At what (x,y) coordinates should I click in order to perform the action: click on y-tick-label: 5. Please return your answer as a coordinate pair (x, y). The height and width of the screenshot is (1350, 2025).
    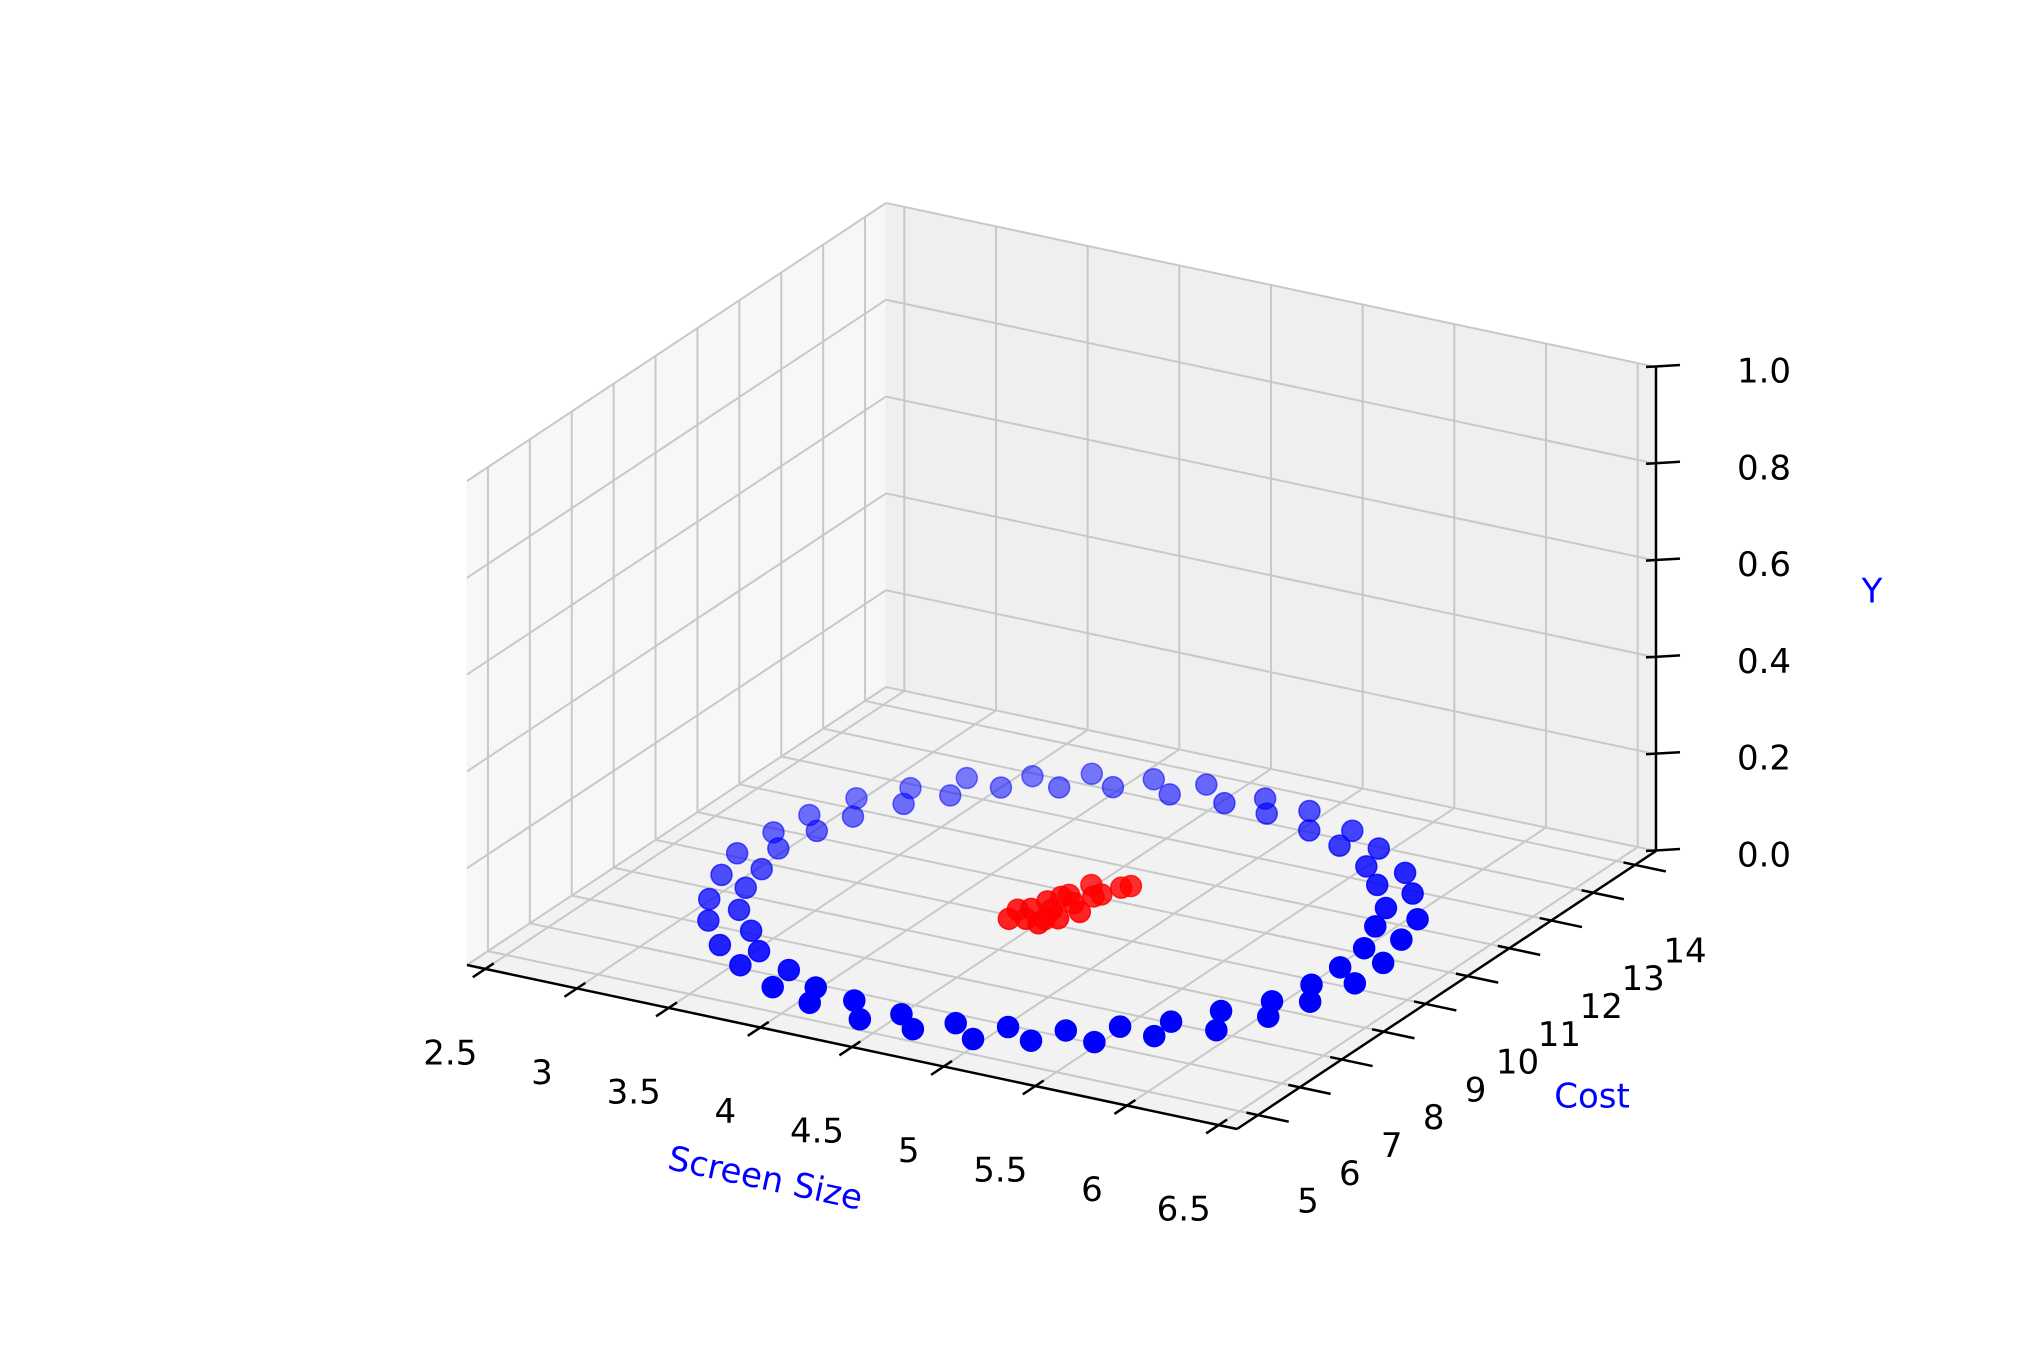
    Looking at the image, I should click on (1308, 1202).